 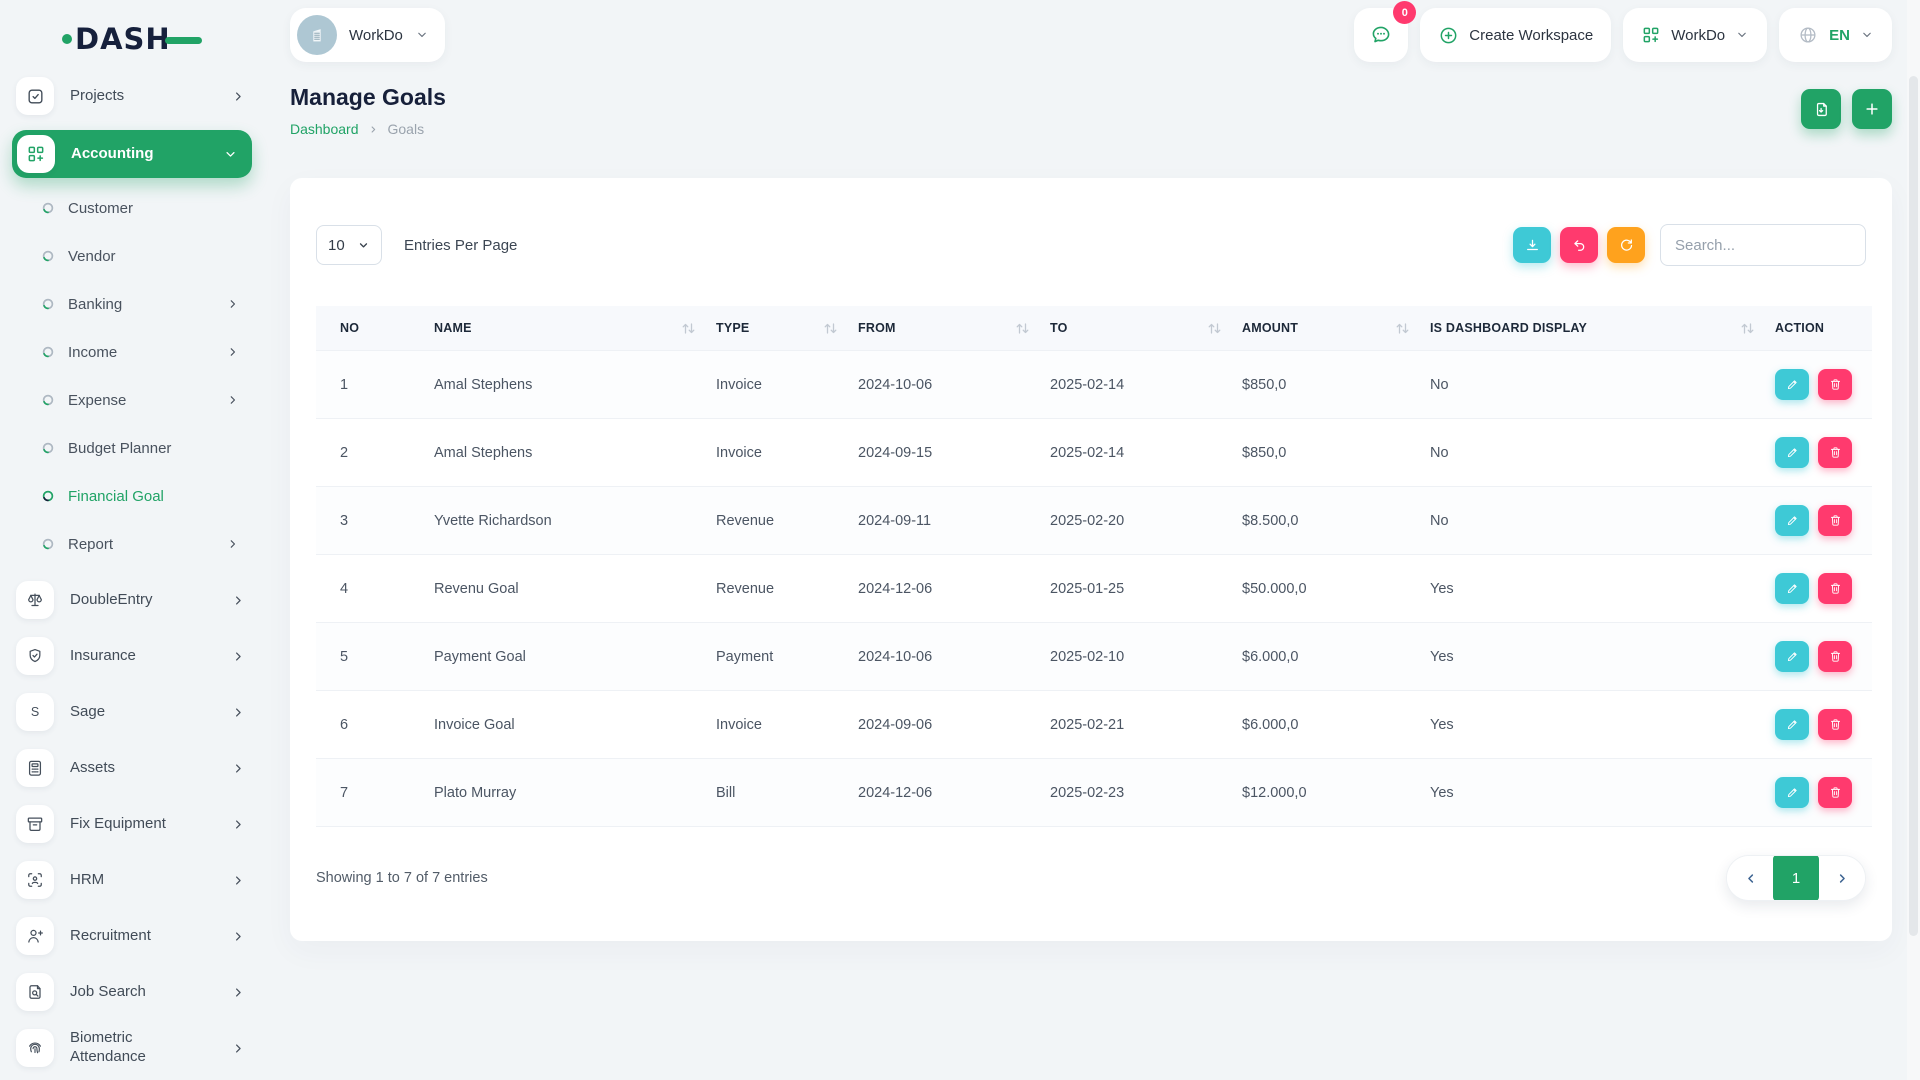 I want to click on sidebar-subitem-income: Income, so click(x=131, y=352).